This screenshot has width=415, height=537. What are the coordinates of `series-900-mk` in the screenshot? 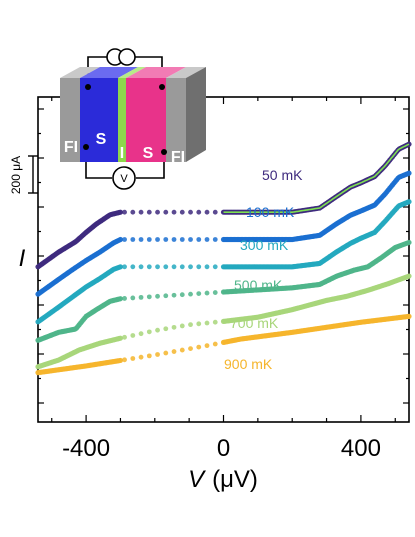 It's located at (223, 344).